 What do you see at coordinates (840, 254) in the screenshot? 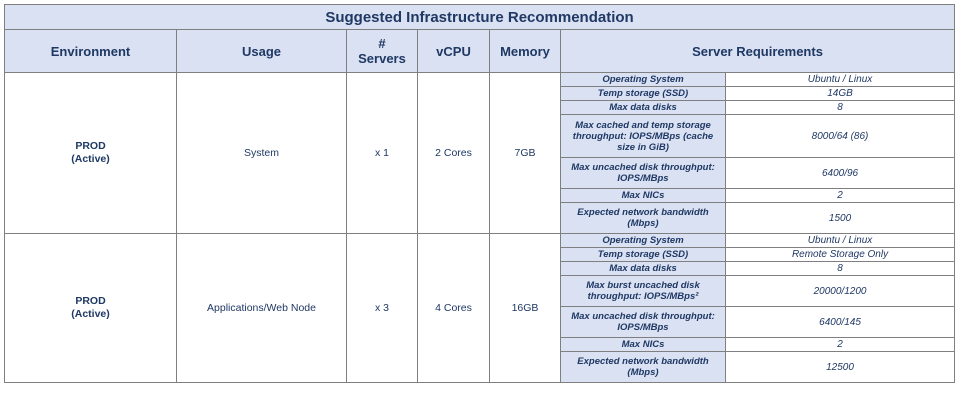
I see `requirement-value: Remote Storage Only` at bounding box center [840, 254].